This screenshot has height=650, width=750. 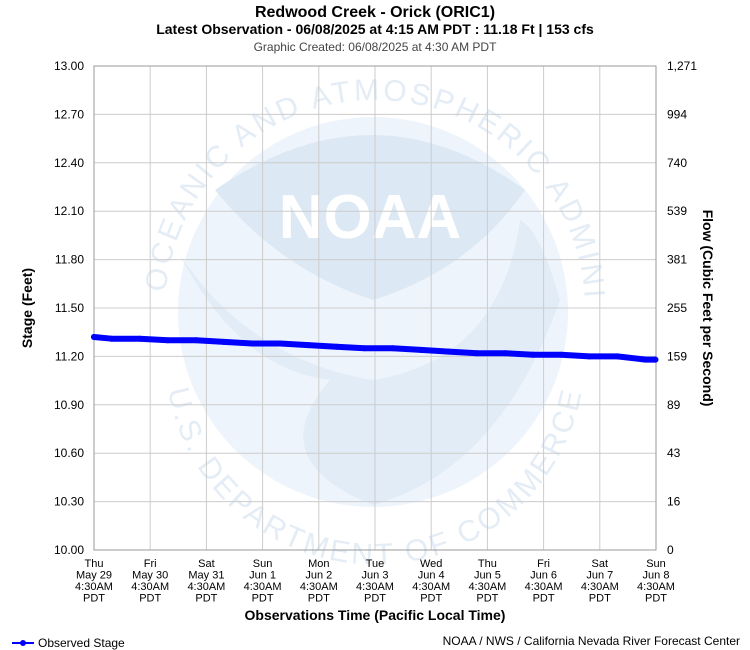 What do you see at coordinates (677, 260) in the screenshot?
I see `y2-tick-label: 381` at bounding box center [677, 260].